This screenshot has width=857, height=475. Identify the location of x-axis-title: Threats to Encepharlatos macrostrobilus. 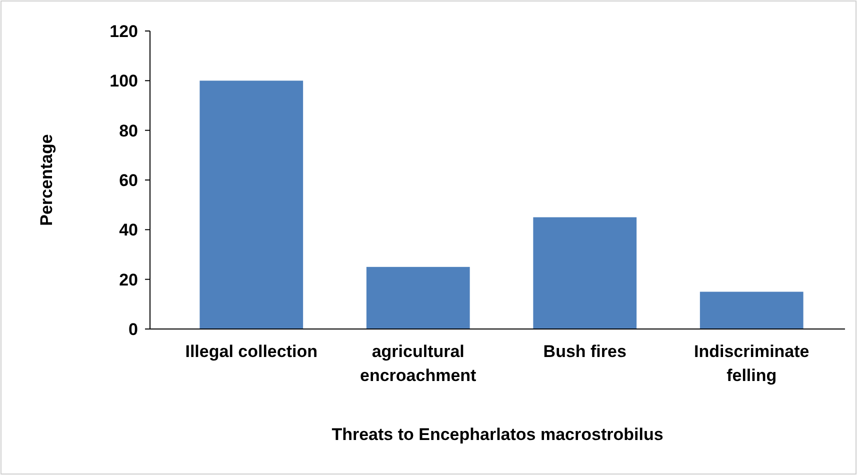
(498, 434).